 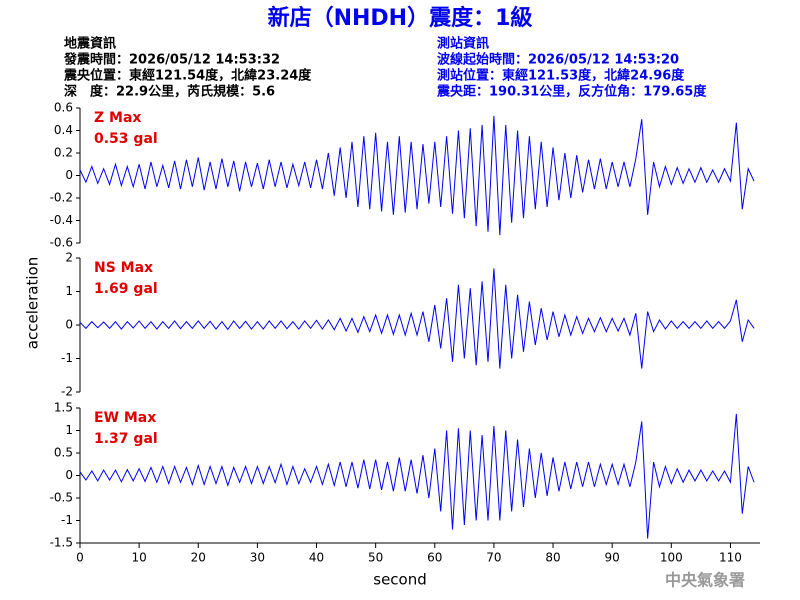 I want to click on info-line: 波線起始時間：2026/05/12 14:53:20, so click(x=558, y=60).